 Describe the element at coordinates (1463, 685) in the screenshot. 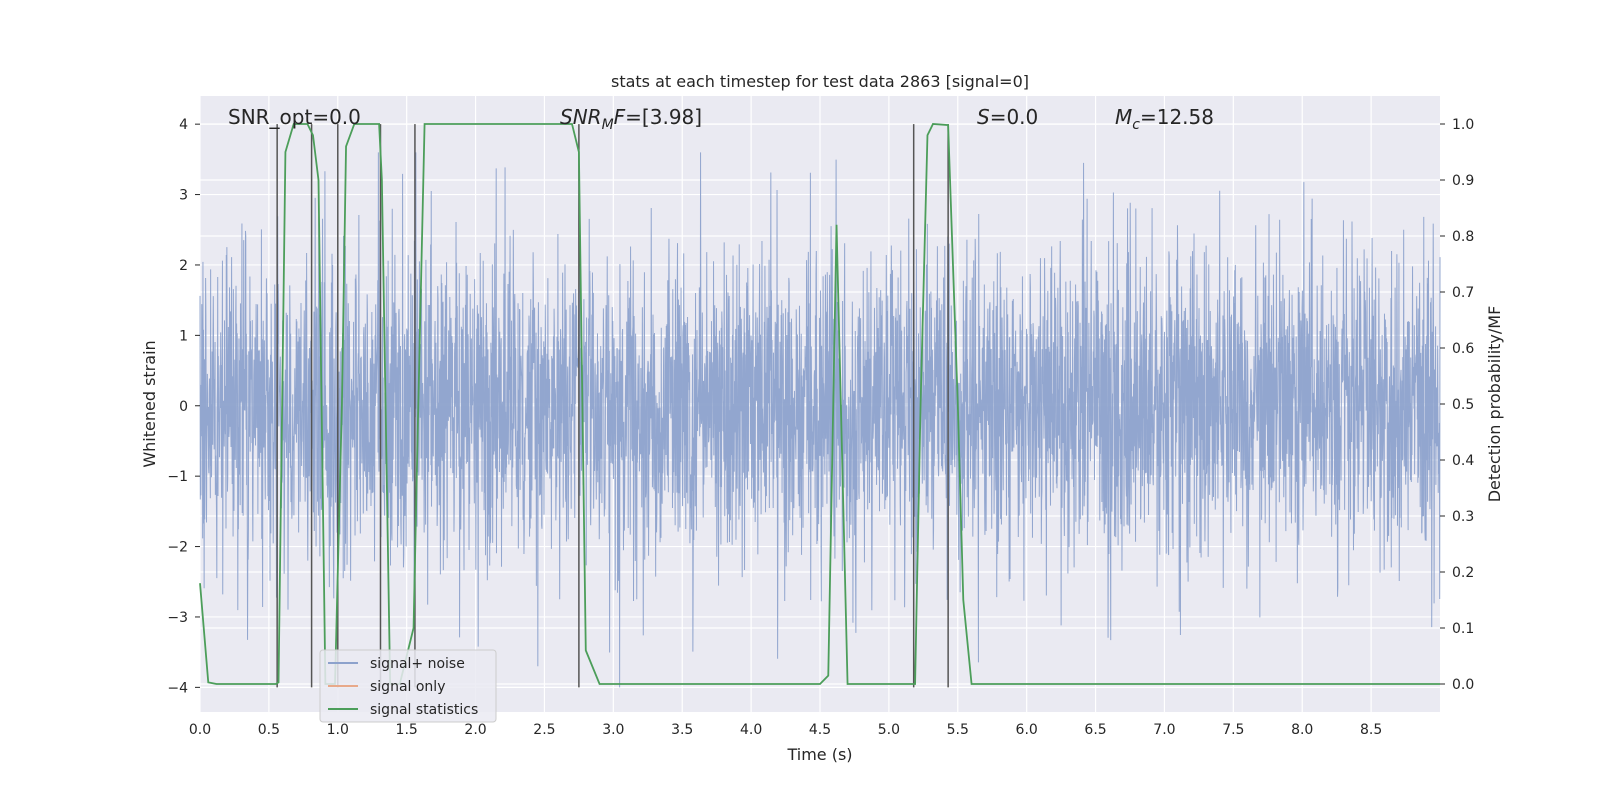

I see `y2-tick-label: 0.0` at that location.